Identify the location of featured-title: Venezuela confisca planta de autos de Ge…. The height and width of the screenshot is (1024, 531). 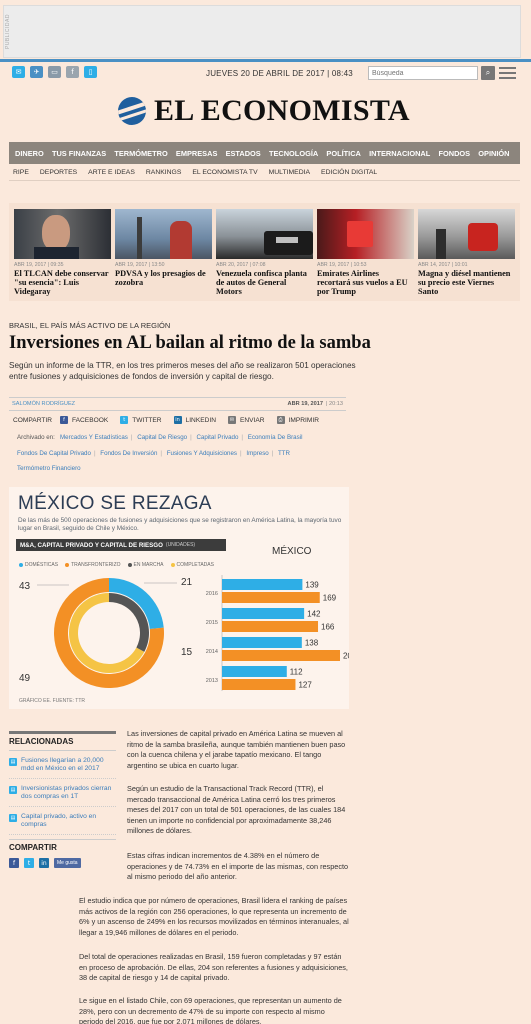
(261, 282).